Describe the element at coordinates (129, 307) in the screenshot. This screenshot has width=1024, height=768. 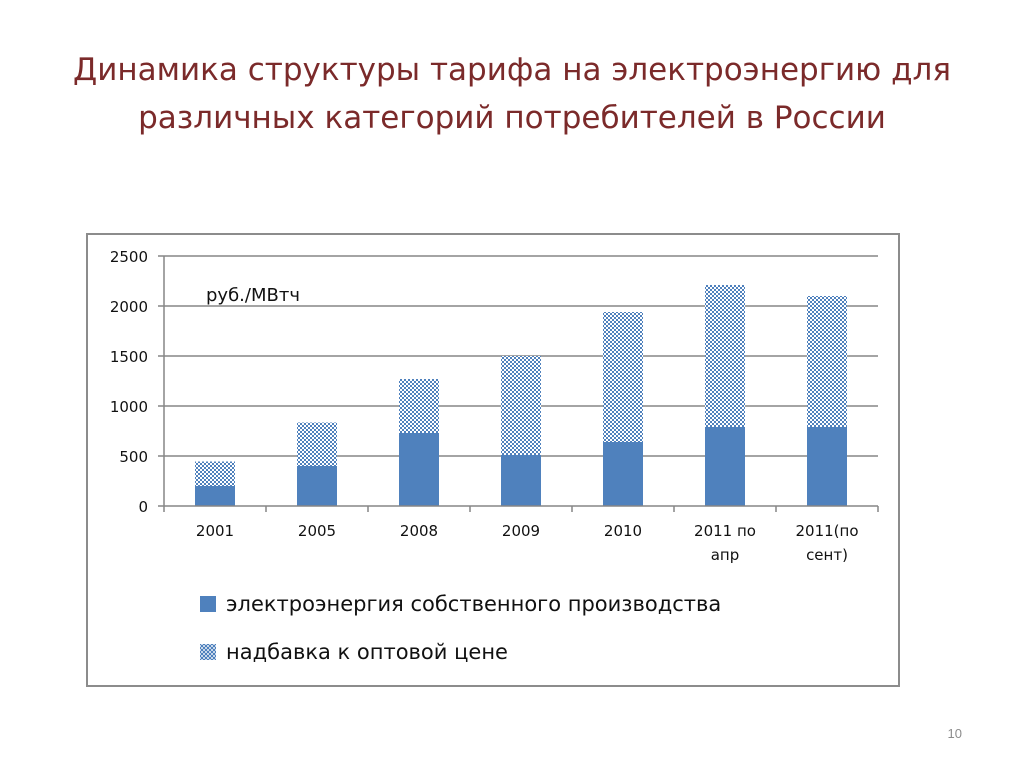
I see `y-tick-label: 2000` at that location.